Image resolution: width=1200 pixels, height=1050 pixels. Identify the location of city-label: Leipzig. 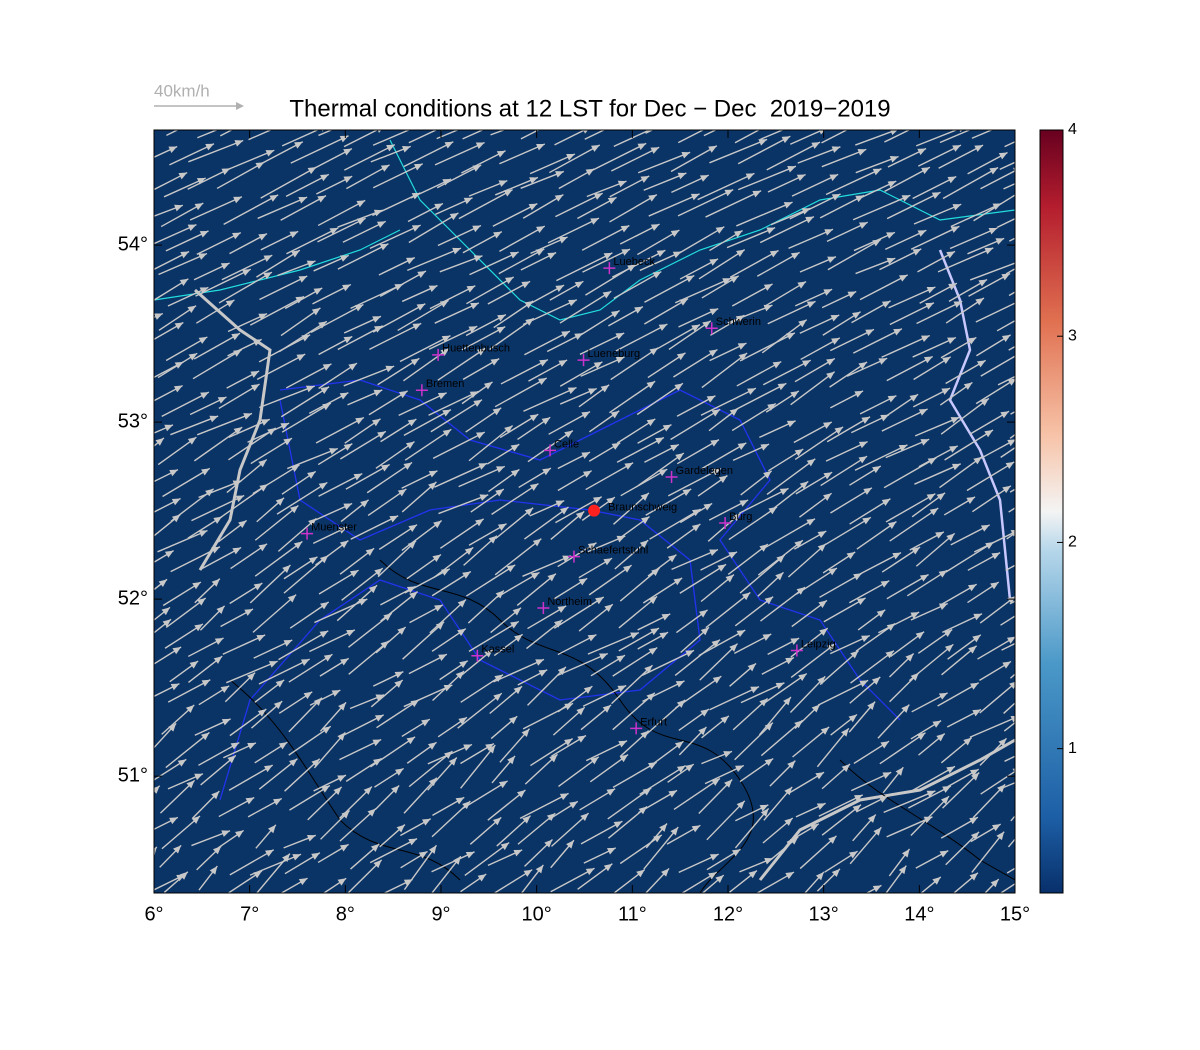
(818, 644).